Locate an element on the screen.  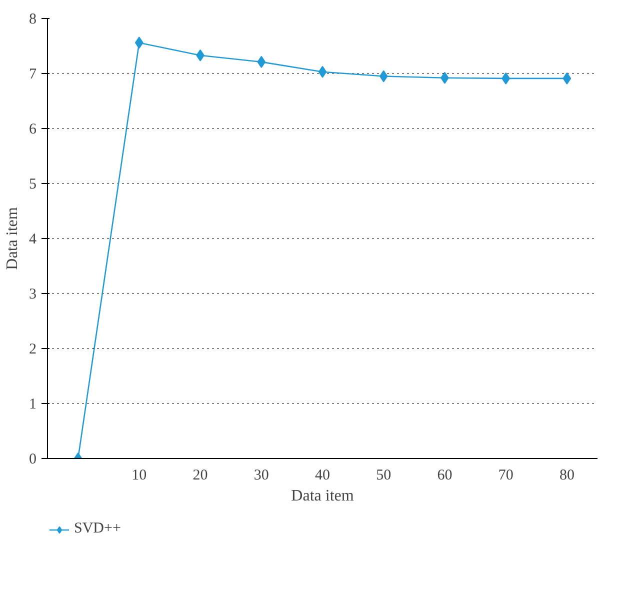
x-axis-title: Data item is located at coordinates (322, 496).